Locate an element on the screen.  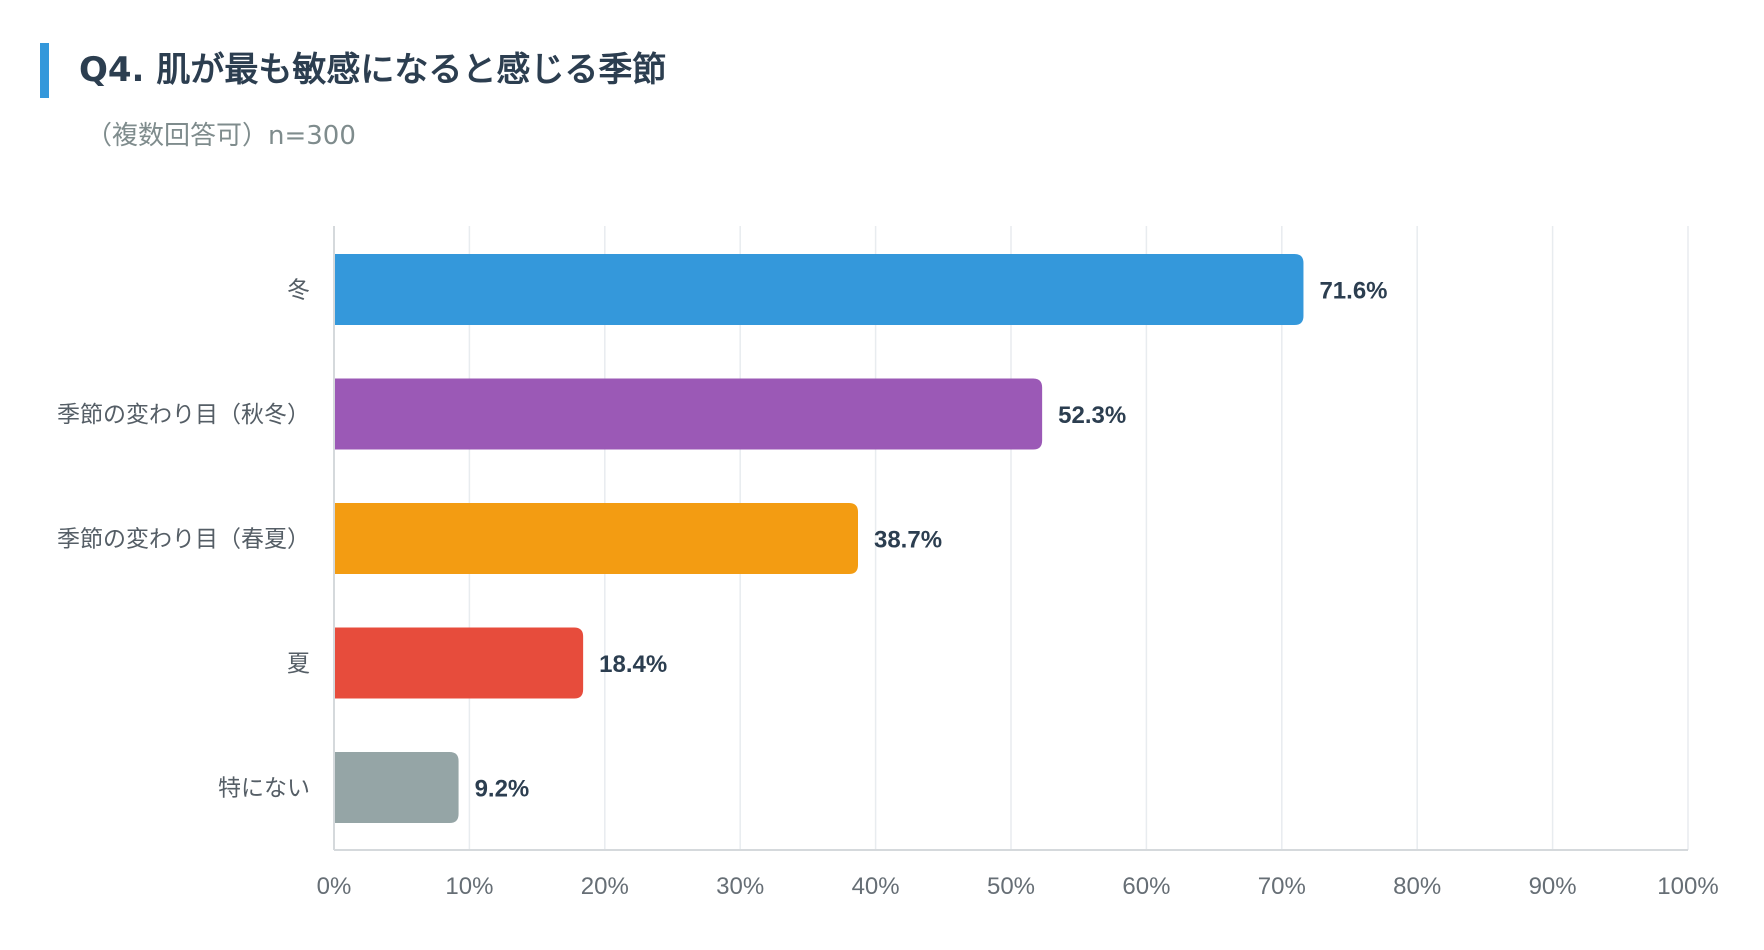
chart-subtitle: （複数回答可）n=300 is located at coordinates (221, 136).